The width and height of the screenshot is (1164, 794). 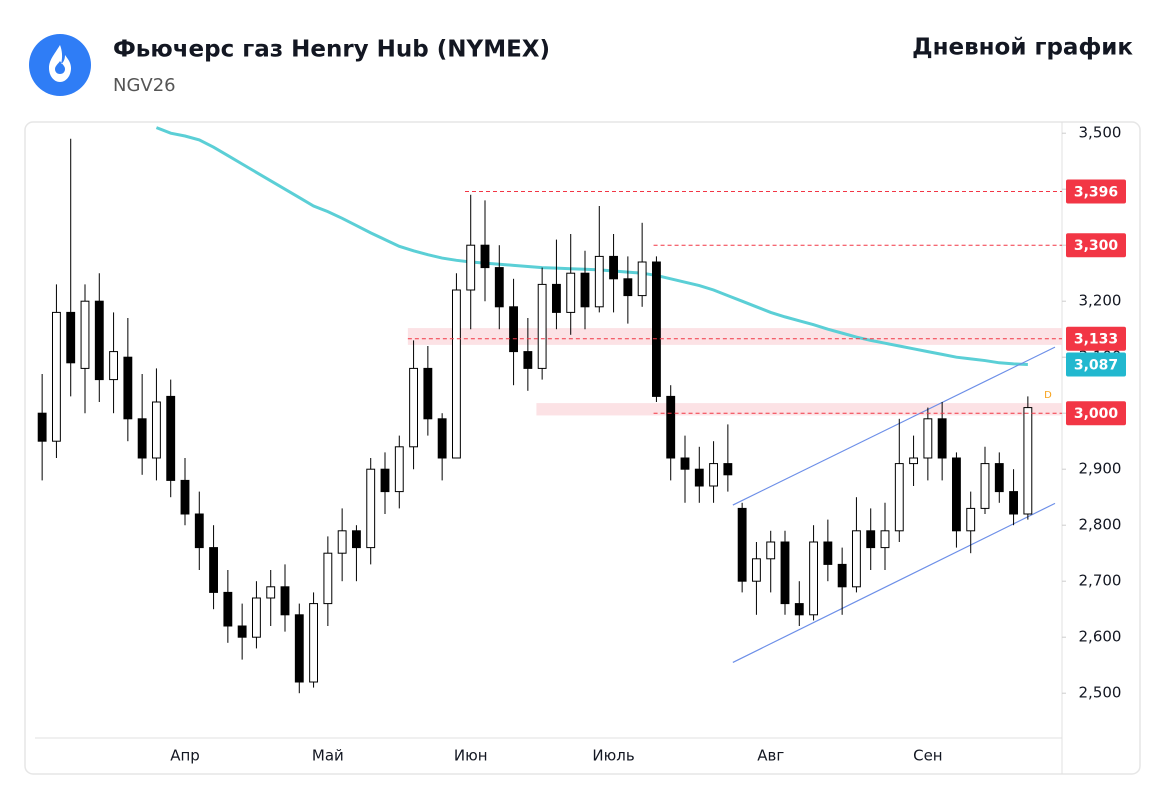 What do you see at coordinates (613, 756) in the screenshot?
I see `x-tick-label: Июль` at bounding box center [613, 756].